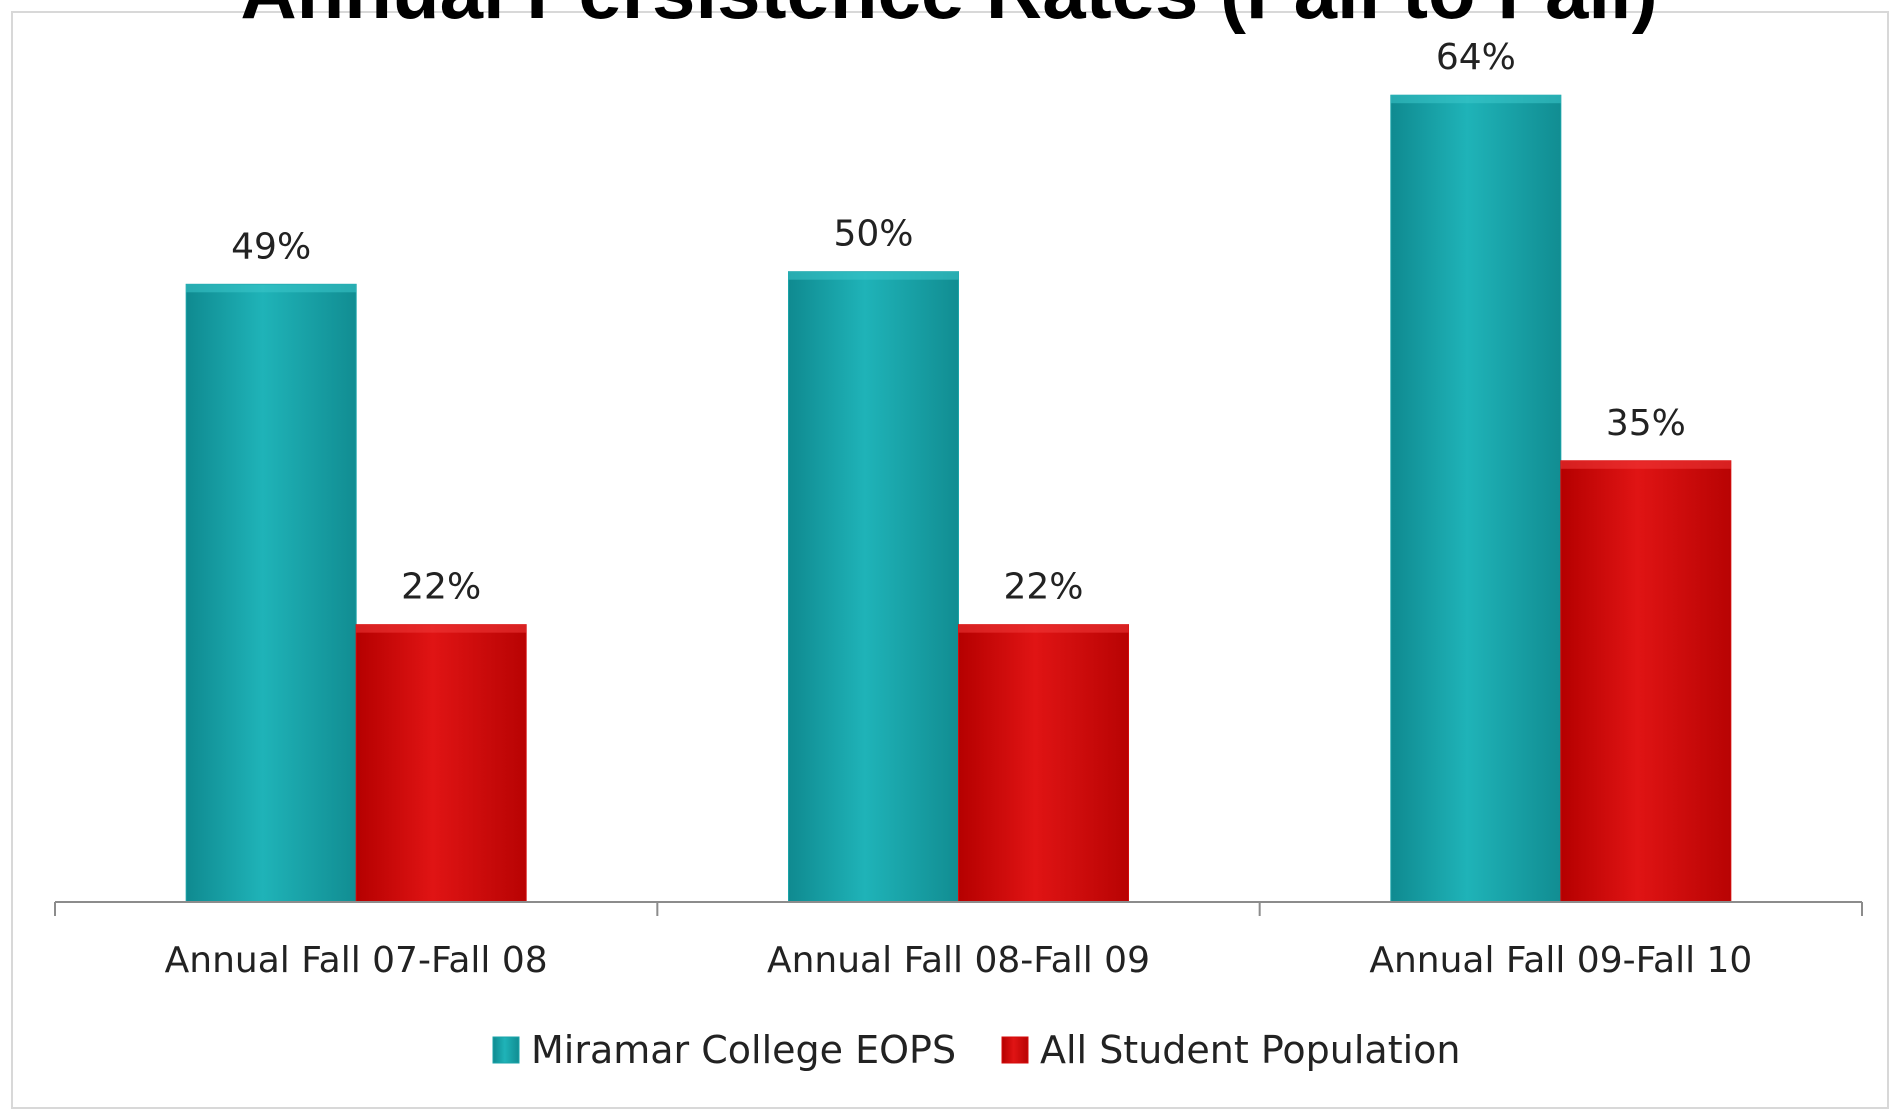 The width and height of the screenshot is (1898, 1115). I want to click on legend-swatch-eops, so click(506, 1050).